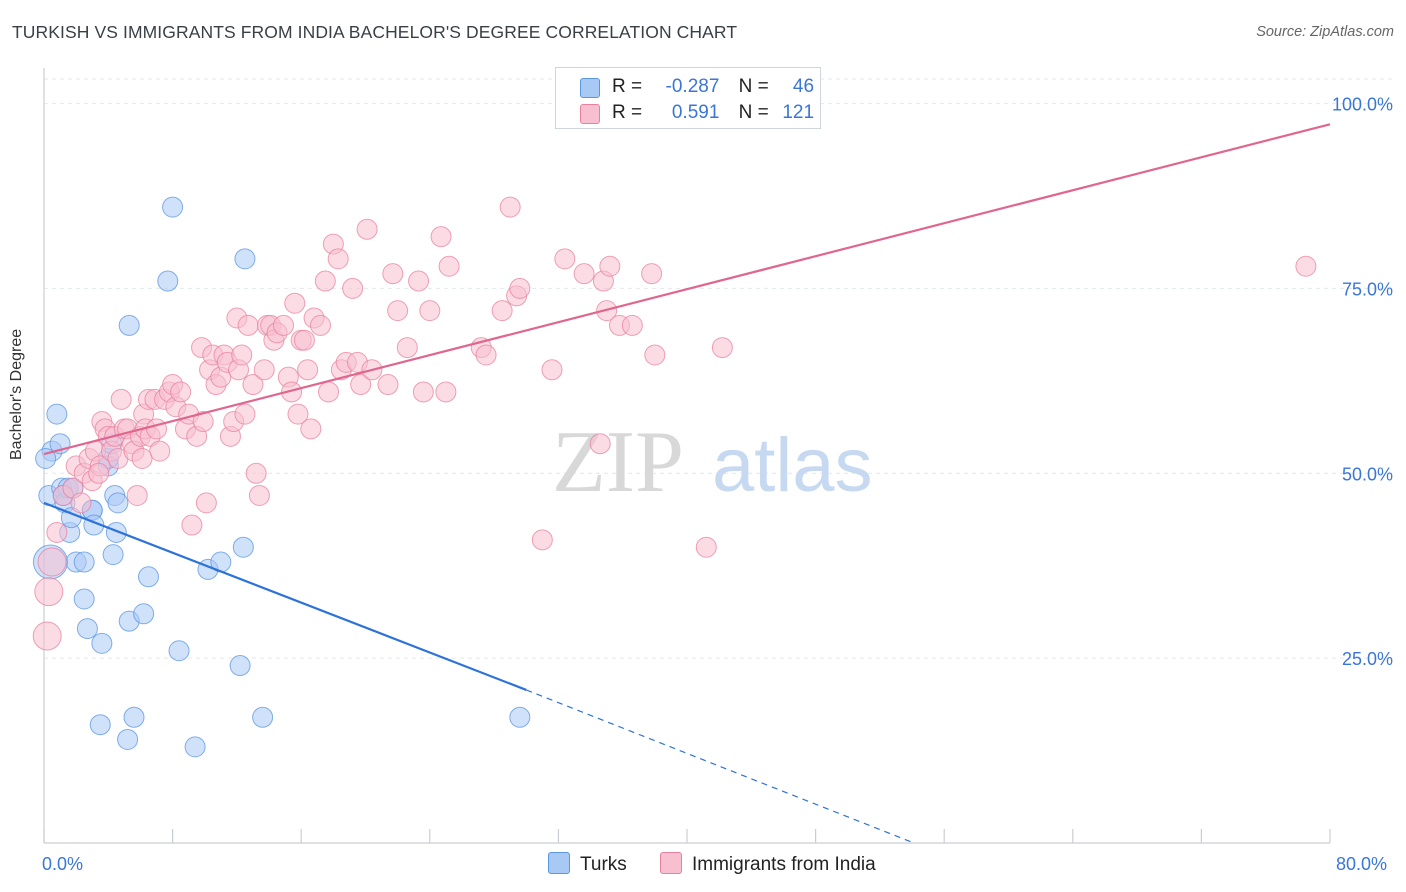  Describe the element at coordinates (1367, 474) in the screenshot. I see `y-tick-label: 50.0%` at that location.